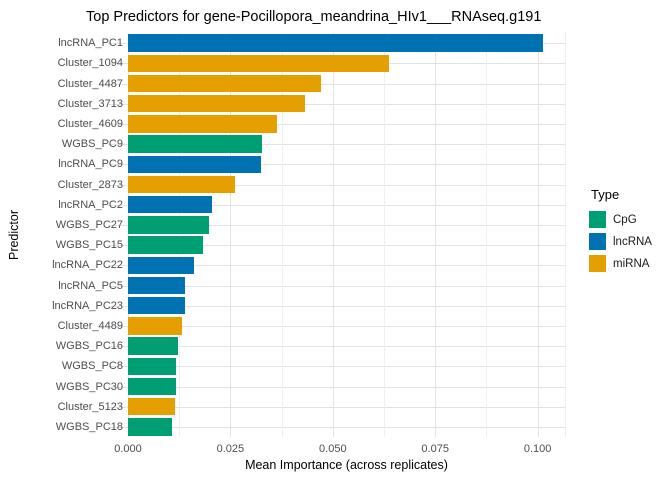  I want to click on legend-swatch-CpG, so click(597, 219).